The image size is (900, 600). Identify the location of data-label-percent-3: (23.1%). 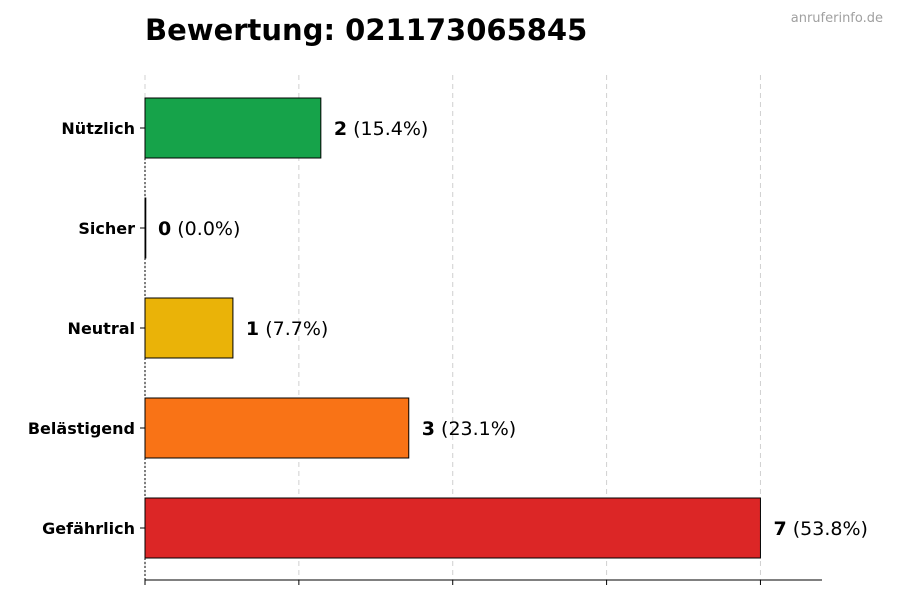
(475, 429).